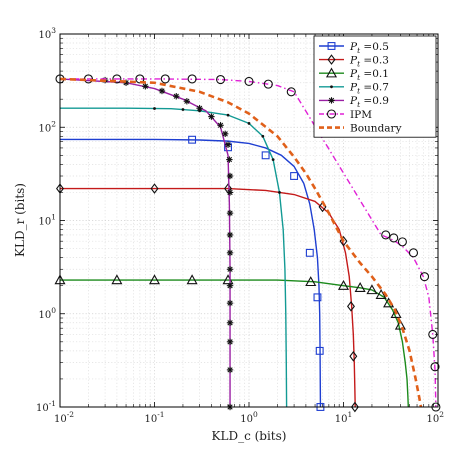  I want to click on y-axis-label: KLD_r (bits), so click(20, 220).